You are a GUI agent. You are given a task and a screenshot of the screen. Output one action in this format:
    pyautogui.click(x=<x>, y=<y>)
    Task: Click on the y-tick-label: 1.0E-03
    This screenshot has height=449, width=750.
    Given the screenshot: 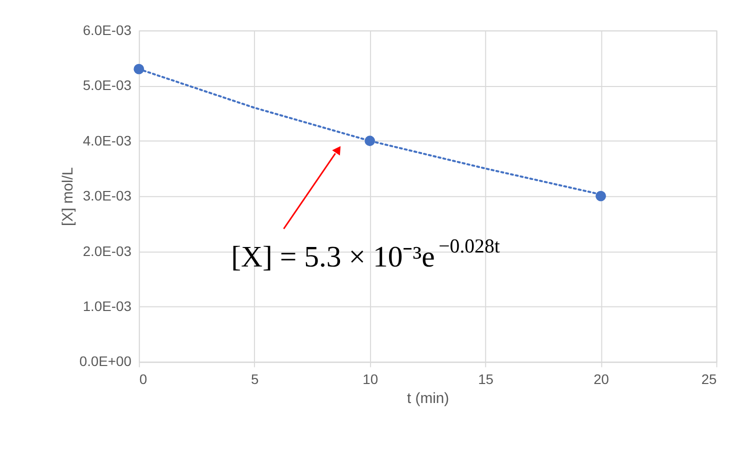 What is the action you would take?
    pyautogui.click(x=107, y=306)
    